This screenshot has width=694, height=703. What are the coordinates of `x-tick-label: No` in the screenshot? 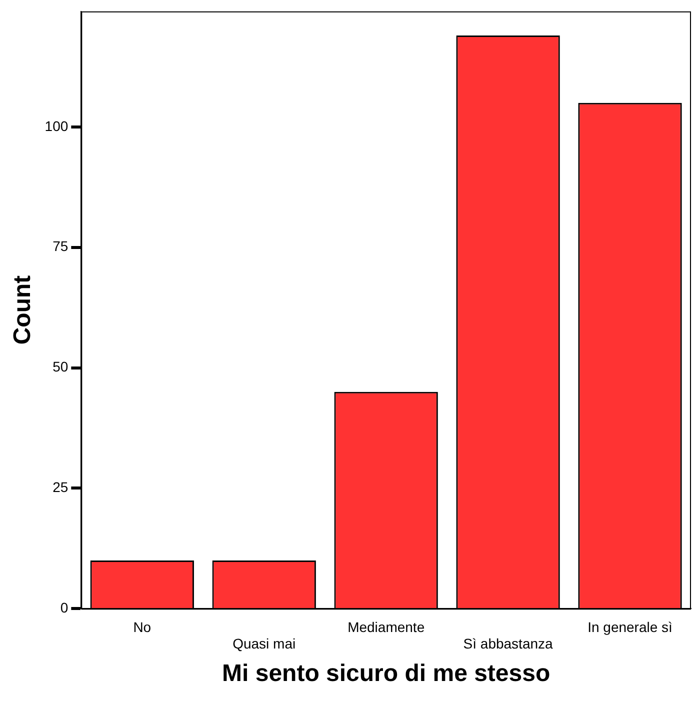 It's located at (142, 626).